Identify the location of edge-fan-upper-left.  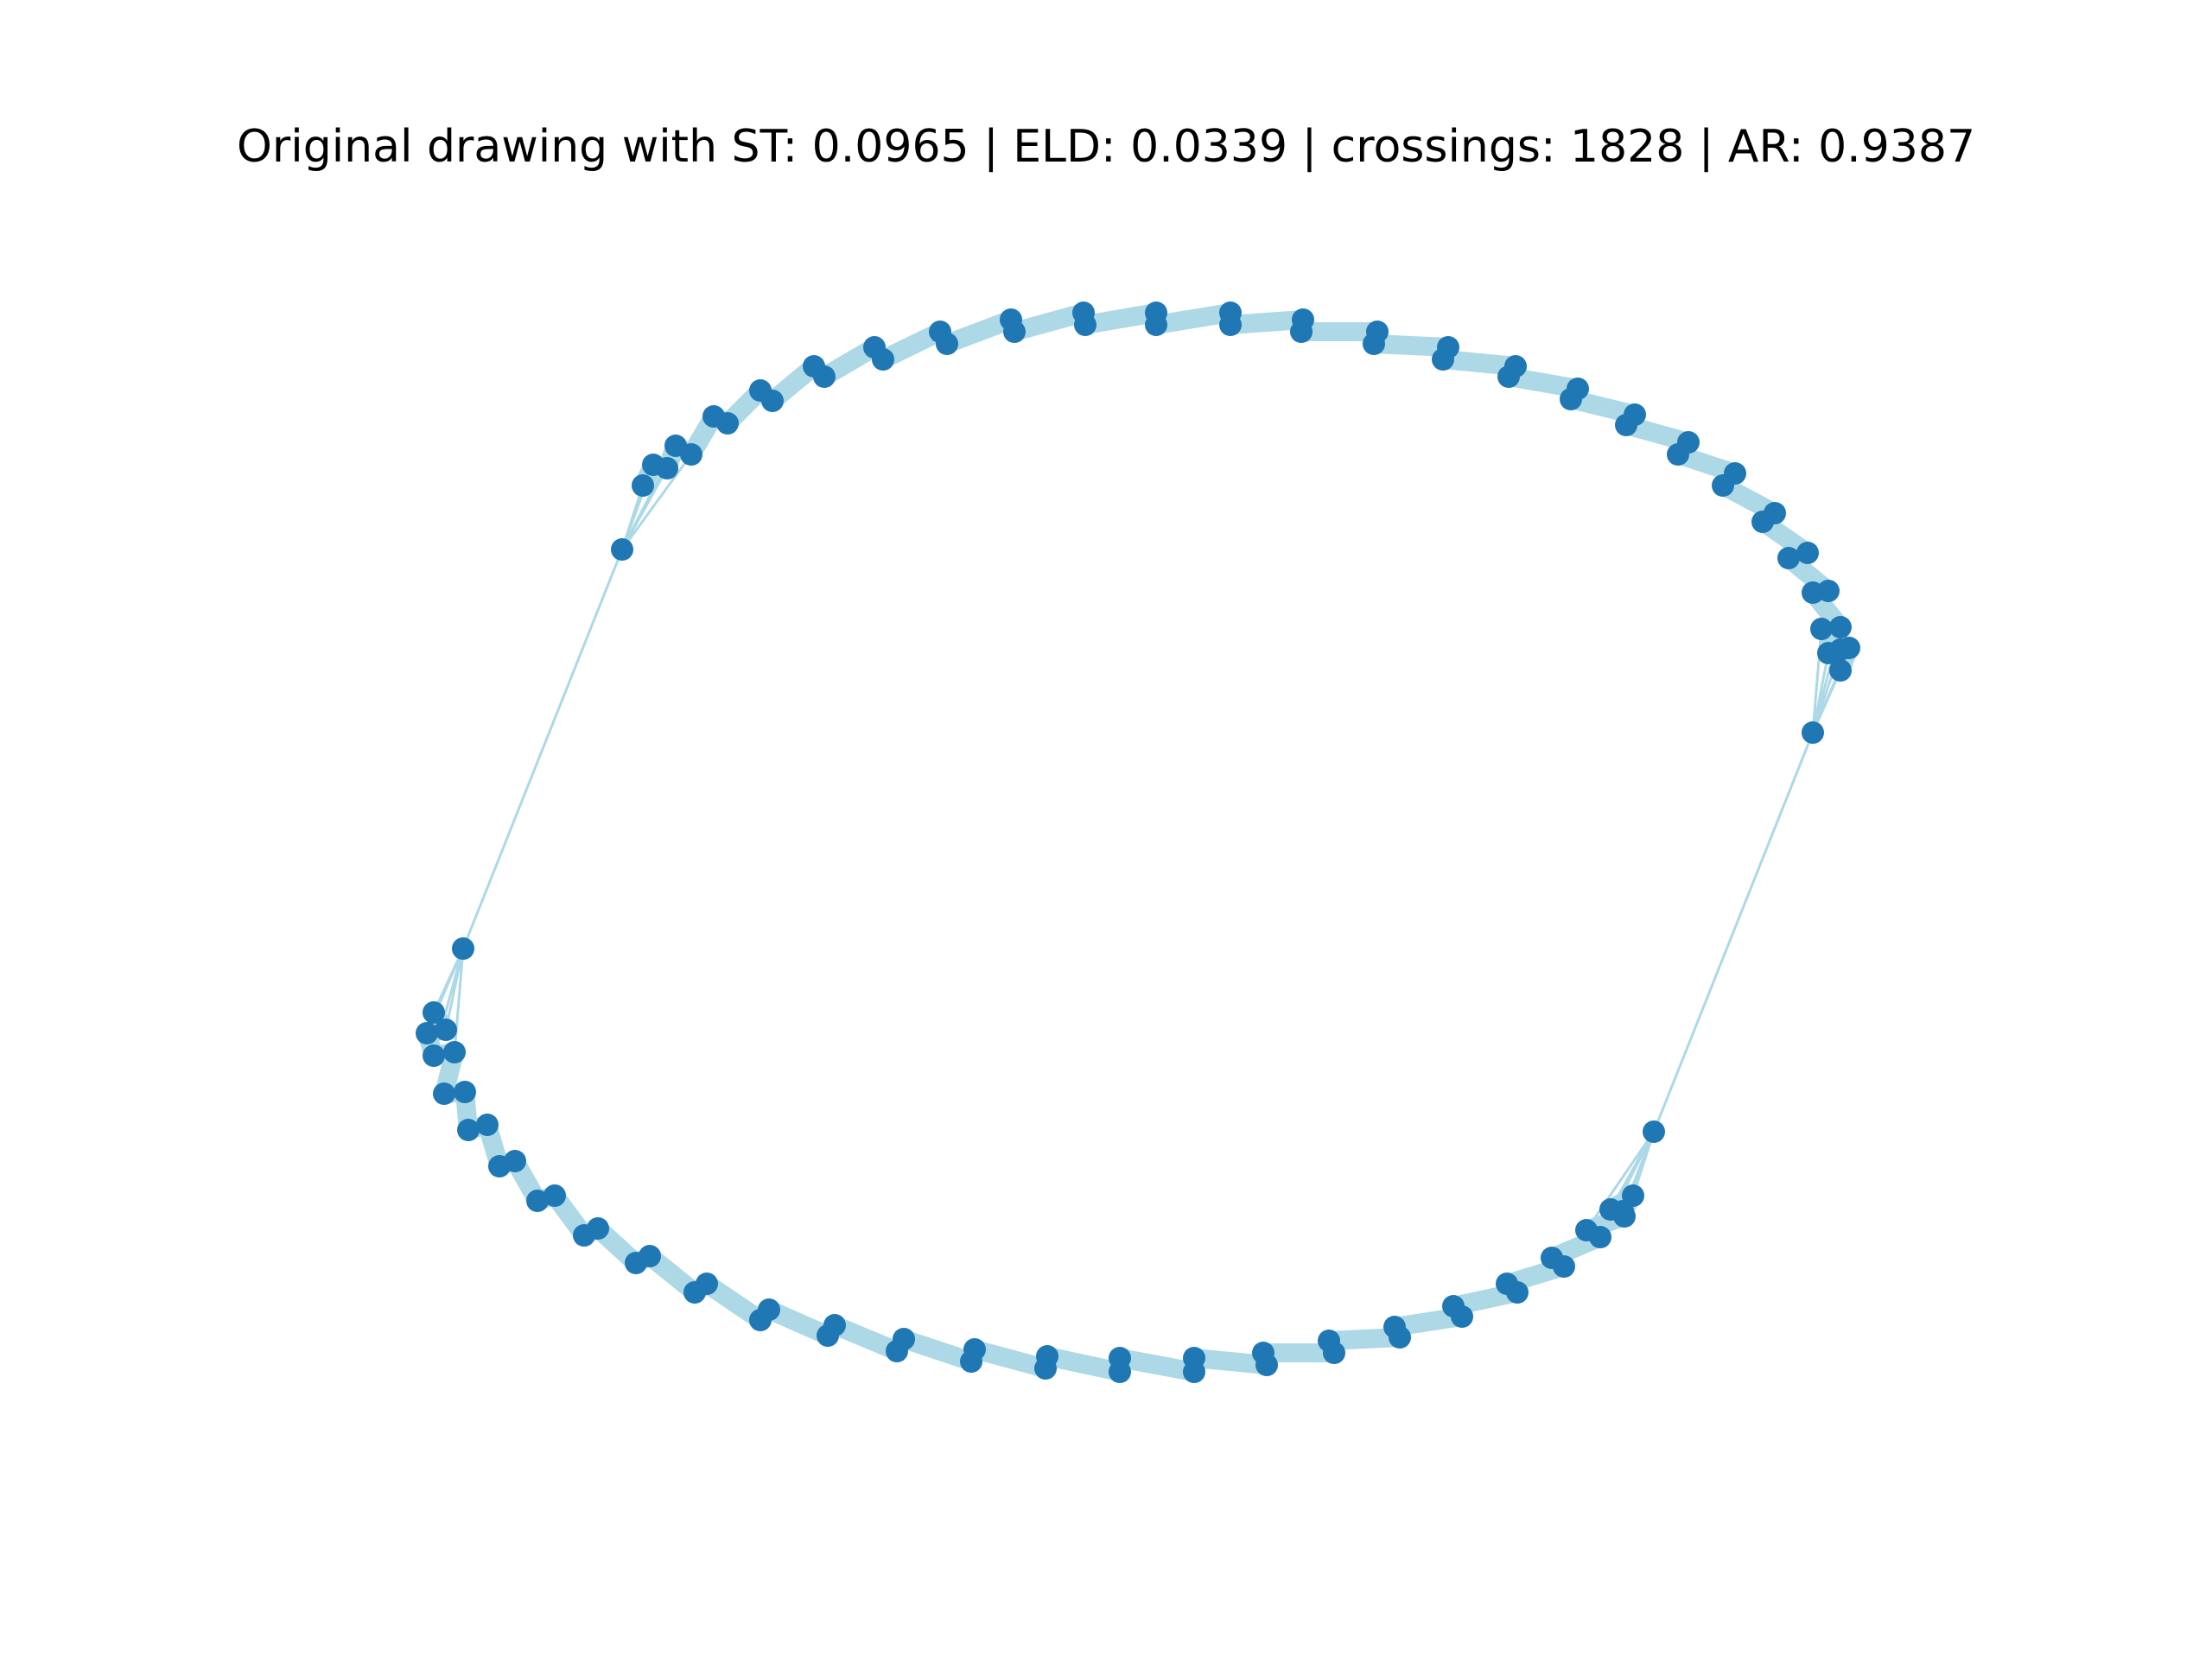
(656, 502).